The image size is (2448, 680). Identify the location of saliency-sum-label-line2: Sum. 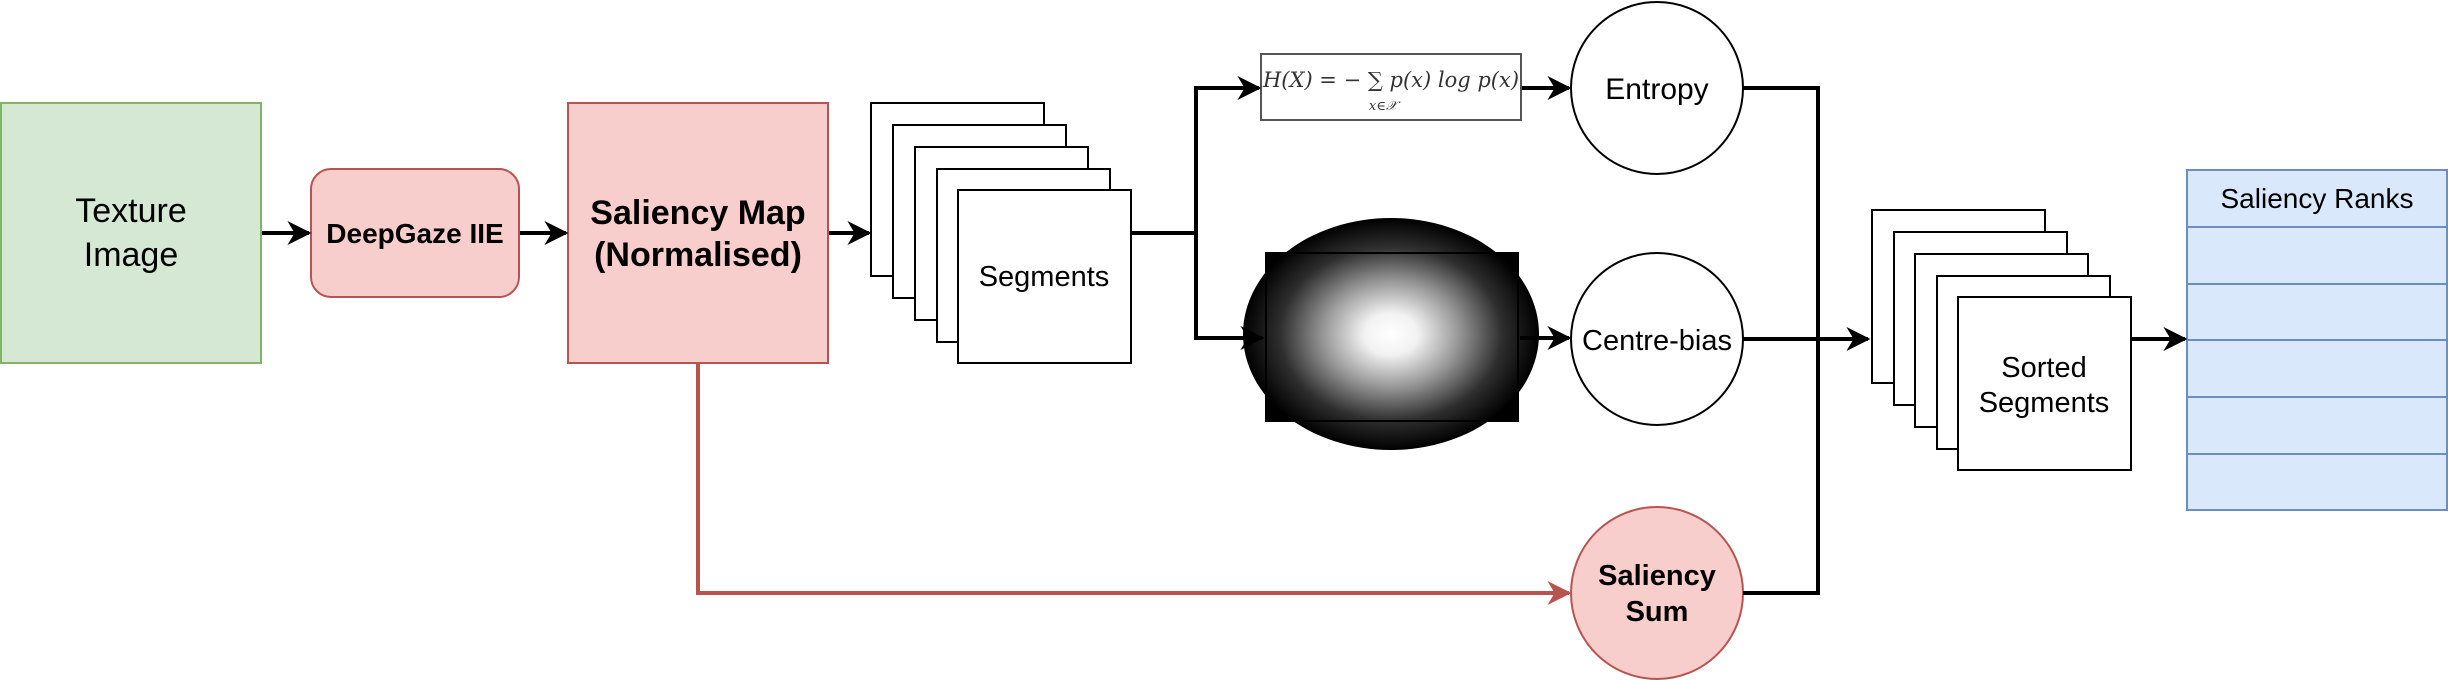
(1657, 612).